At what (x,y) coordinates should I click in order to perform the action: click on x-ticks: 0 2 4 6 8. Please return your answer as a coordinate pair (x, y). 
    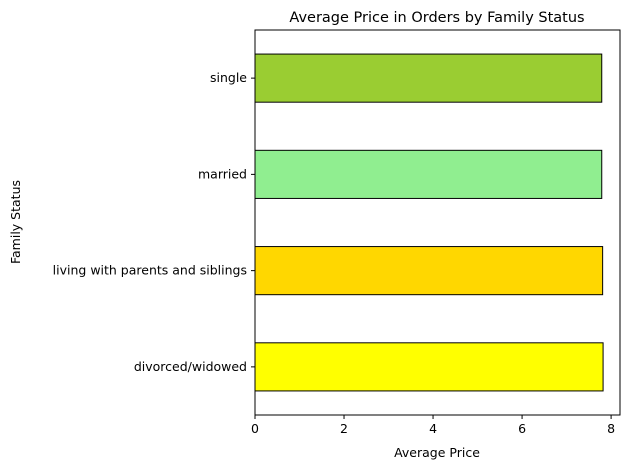
    Looking at the image, I should click on (433, 425).